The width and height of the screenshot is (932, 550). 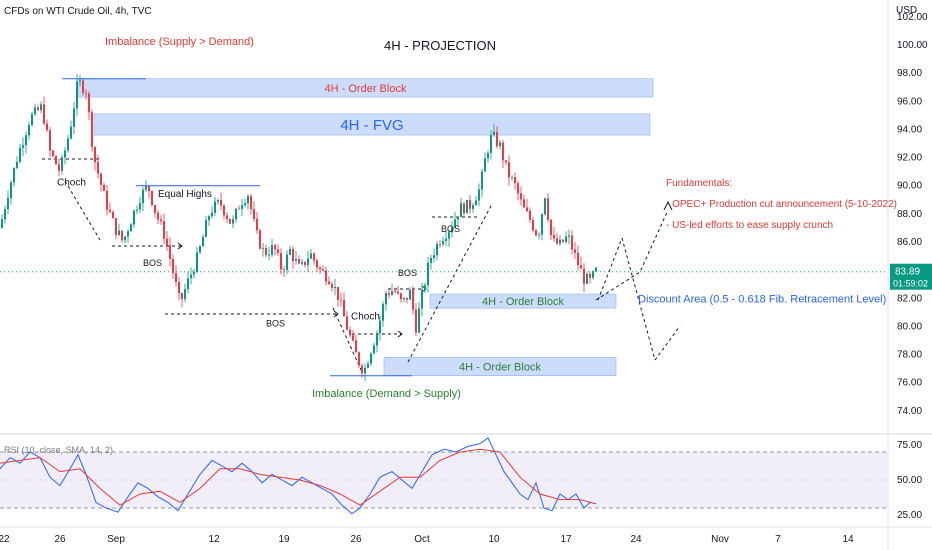 I want to click on zone-label: 4H - FVG, so click(x=371, y=125).